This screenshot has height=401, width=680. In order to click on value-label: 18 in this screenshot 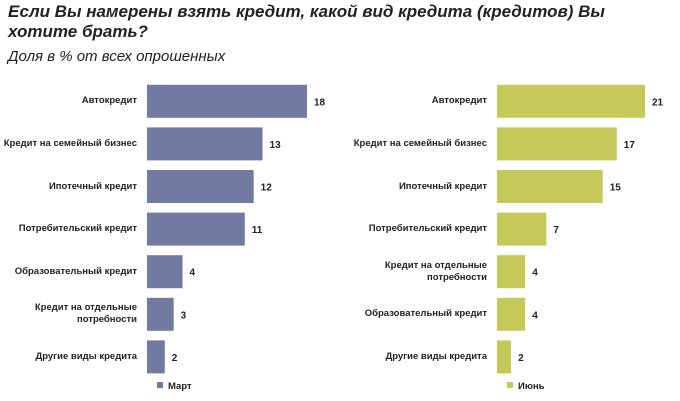, I will do `click(320, 102)`.